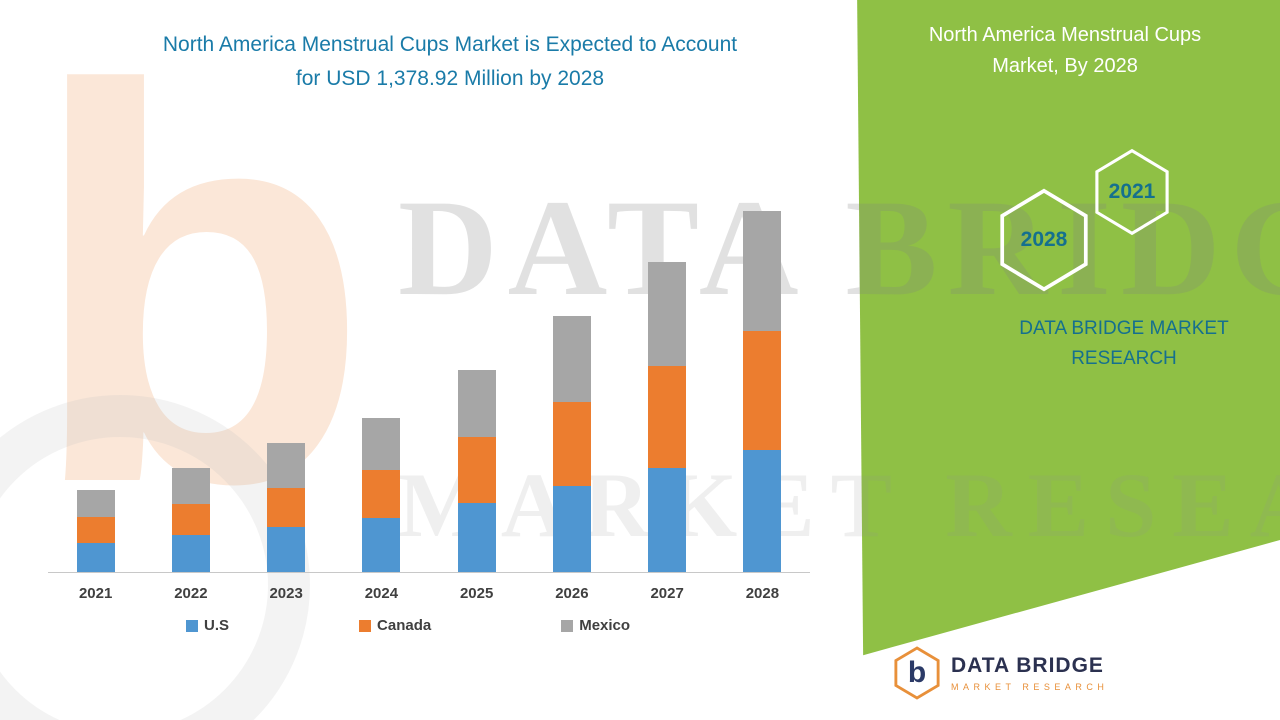 This screenshot has height=720, width=1280. I want to click on hexagon-2028-label: 2028, so click(1044, 239).